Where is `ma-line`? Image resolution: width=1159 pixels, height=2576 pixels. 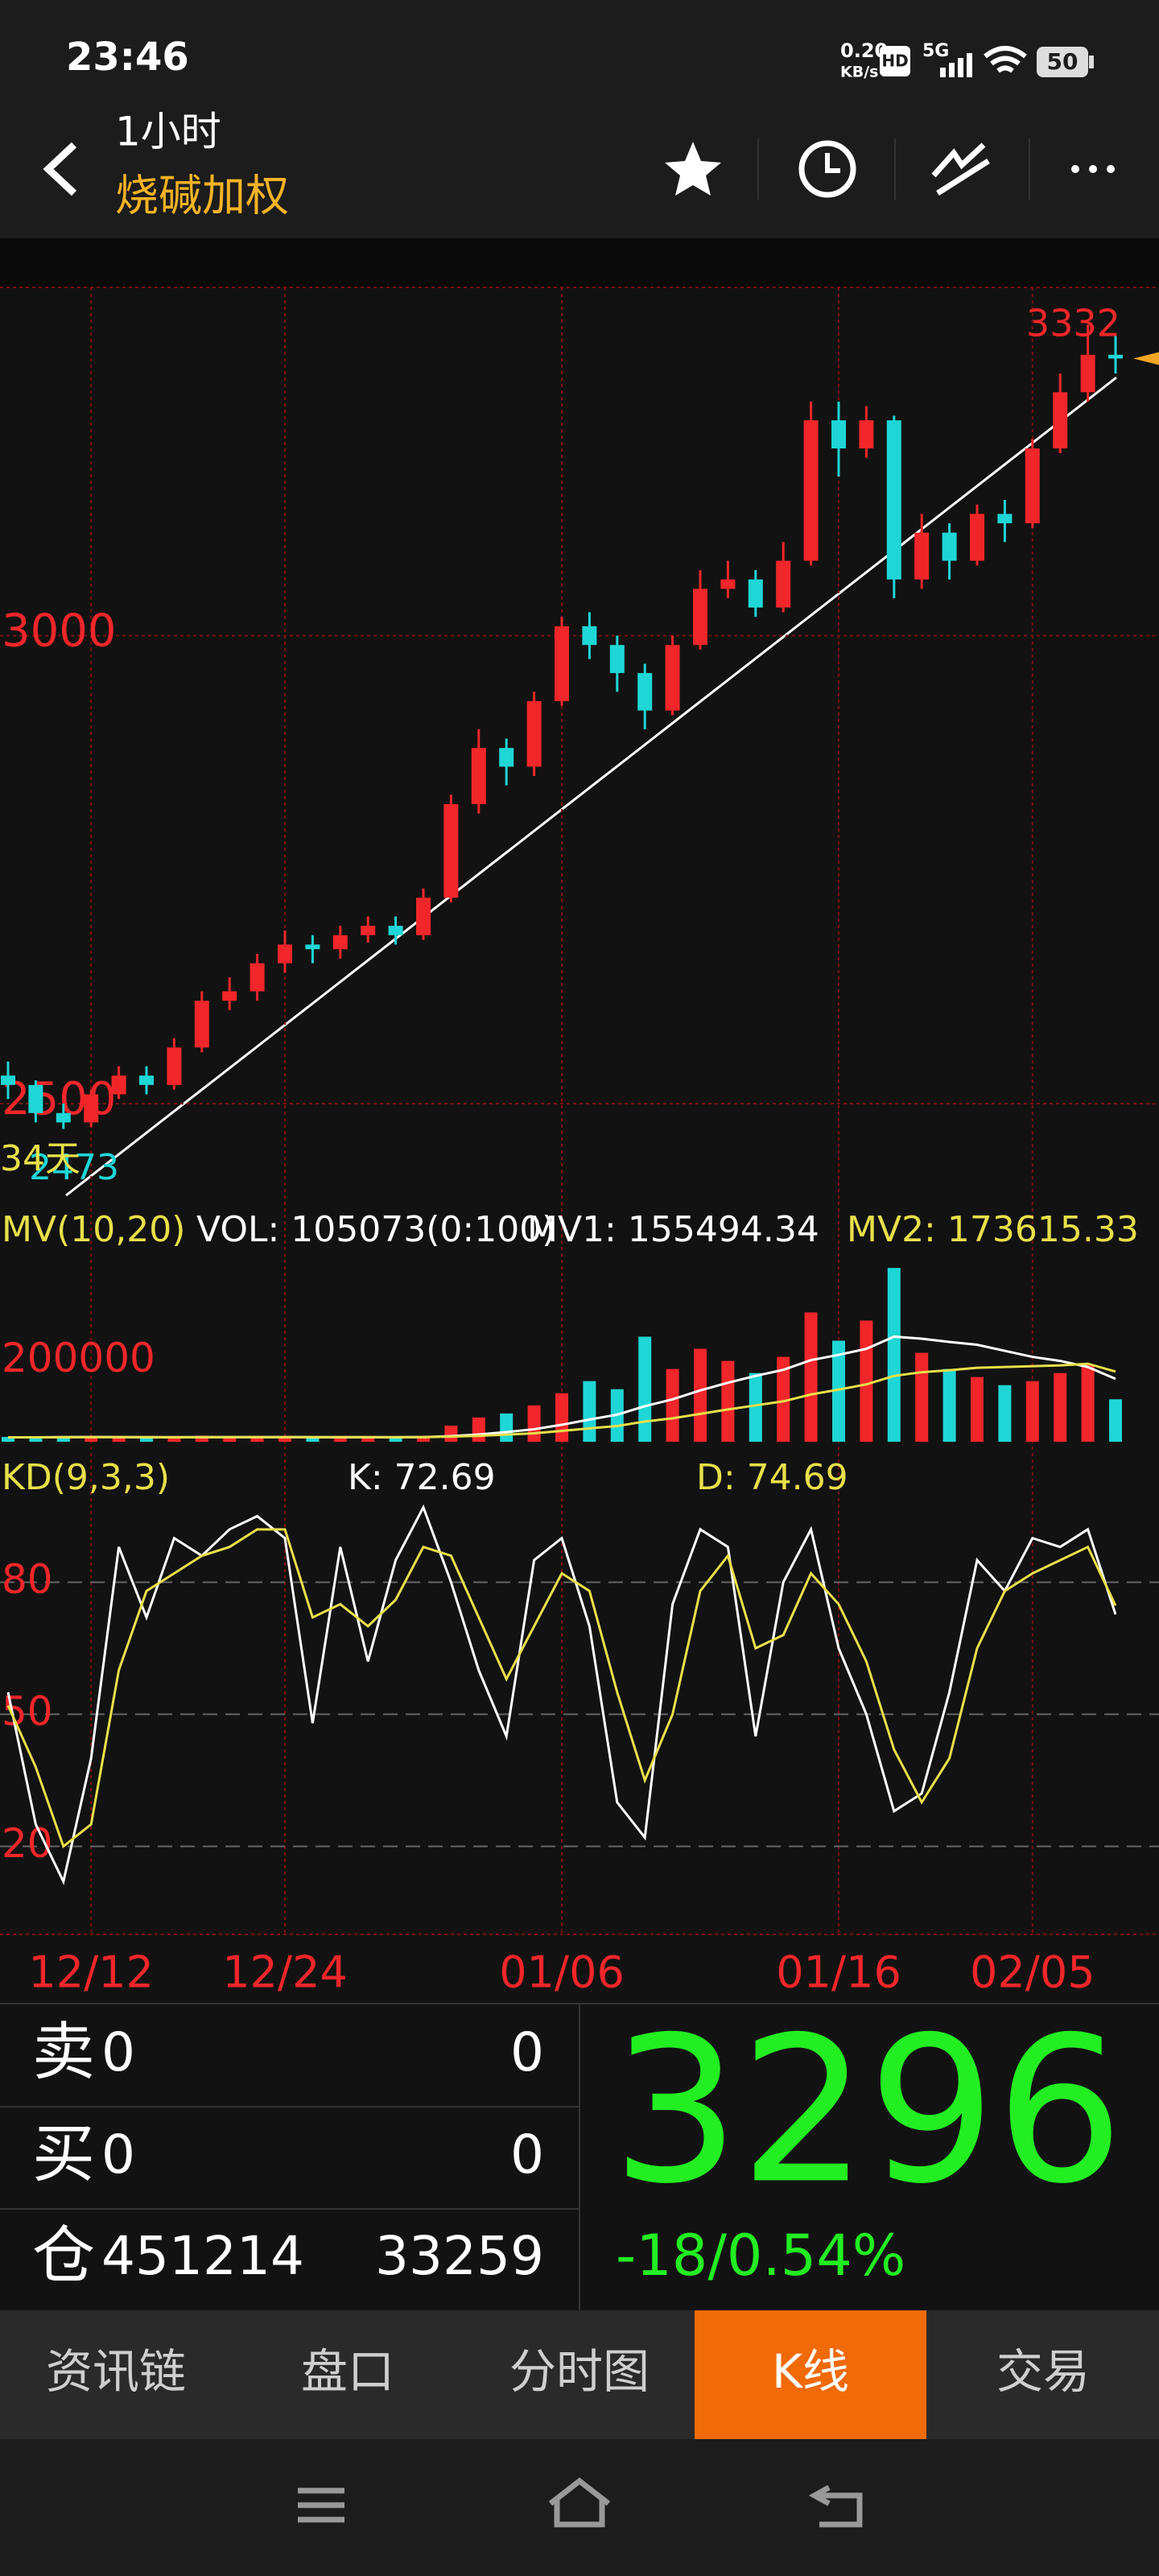 ma-line is located at coordinates (562, 1400).